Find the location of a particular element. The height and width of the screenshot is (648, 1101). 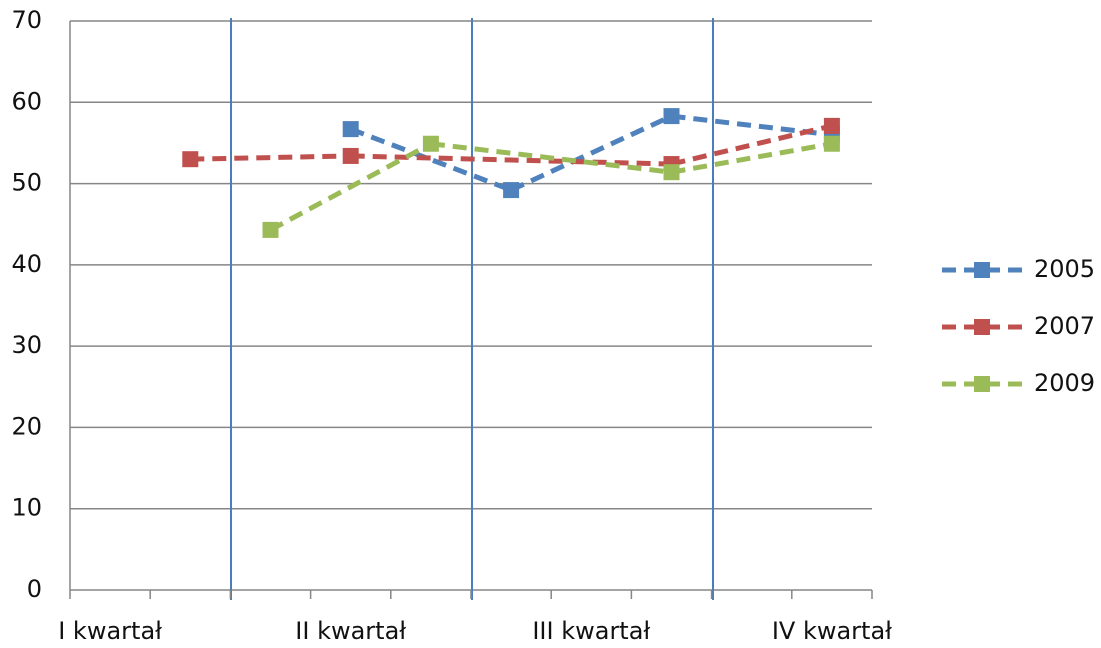

legend-label: 2009 is located at coordinates (1064, 383).